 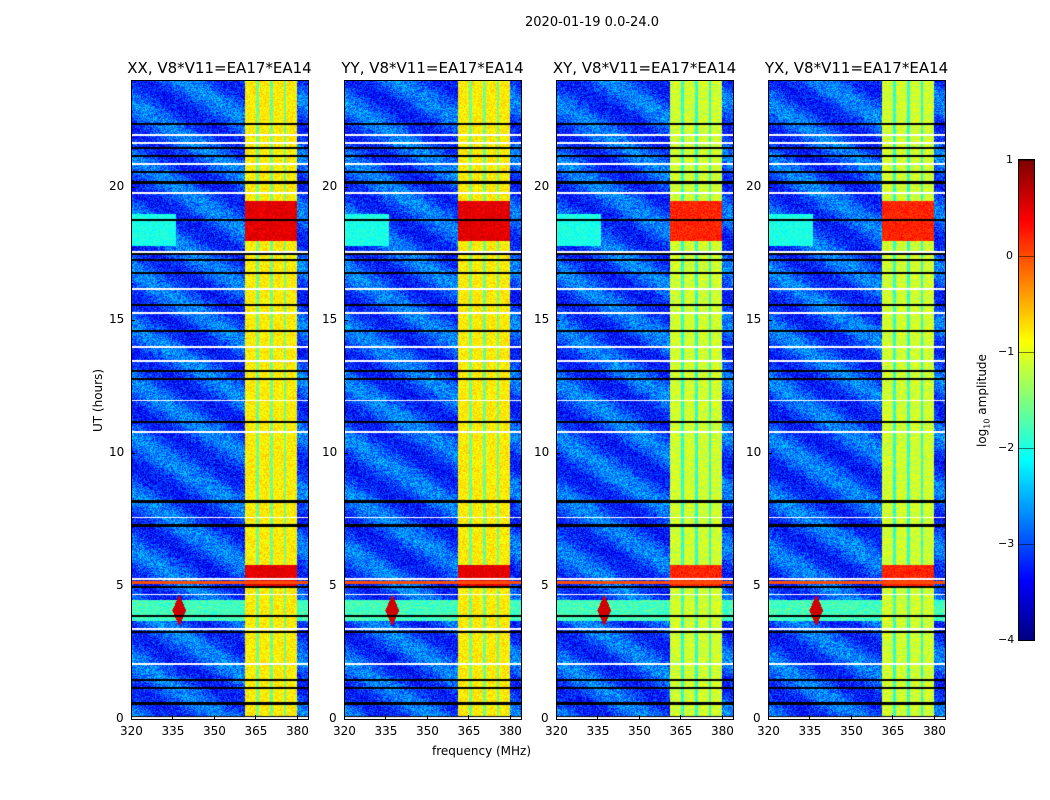 What do you see at coordinates (1006, 447) in the screenshot?
I see `colorbar-tick-label: −2` at bounding box center [1006, 447].